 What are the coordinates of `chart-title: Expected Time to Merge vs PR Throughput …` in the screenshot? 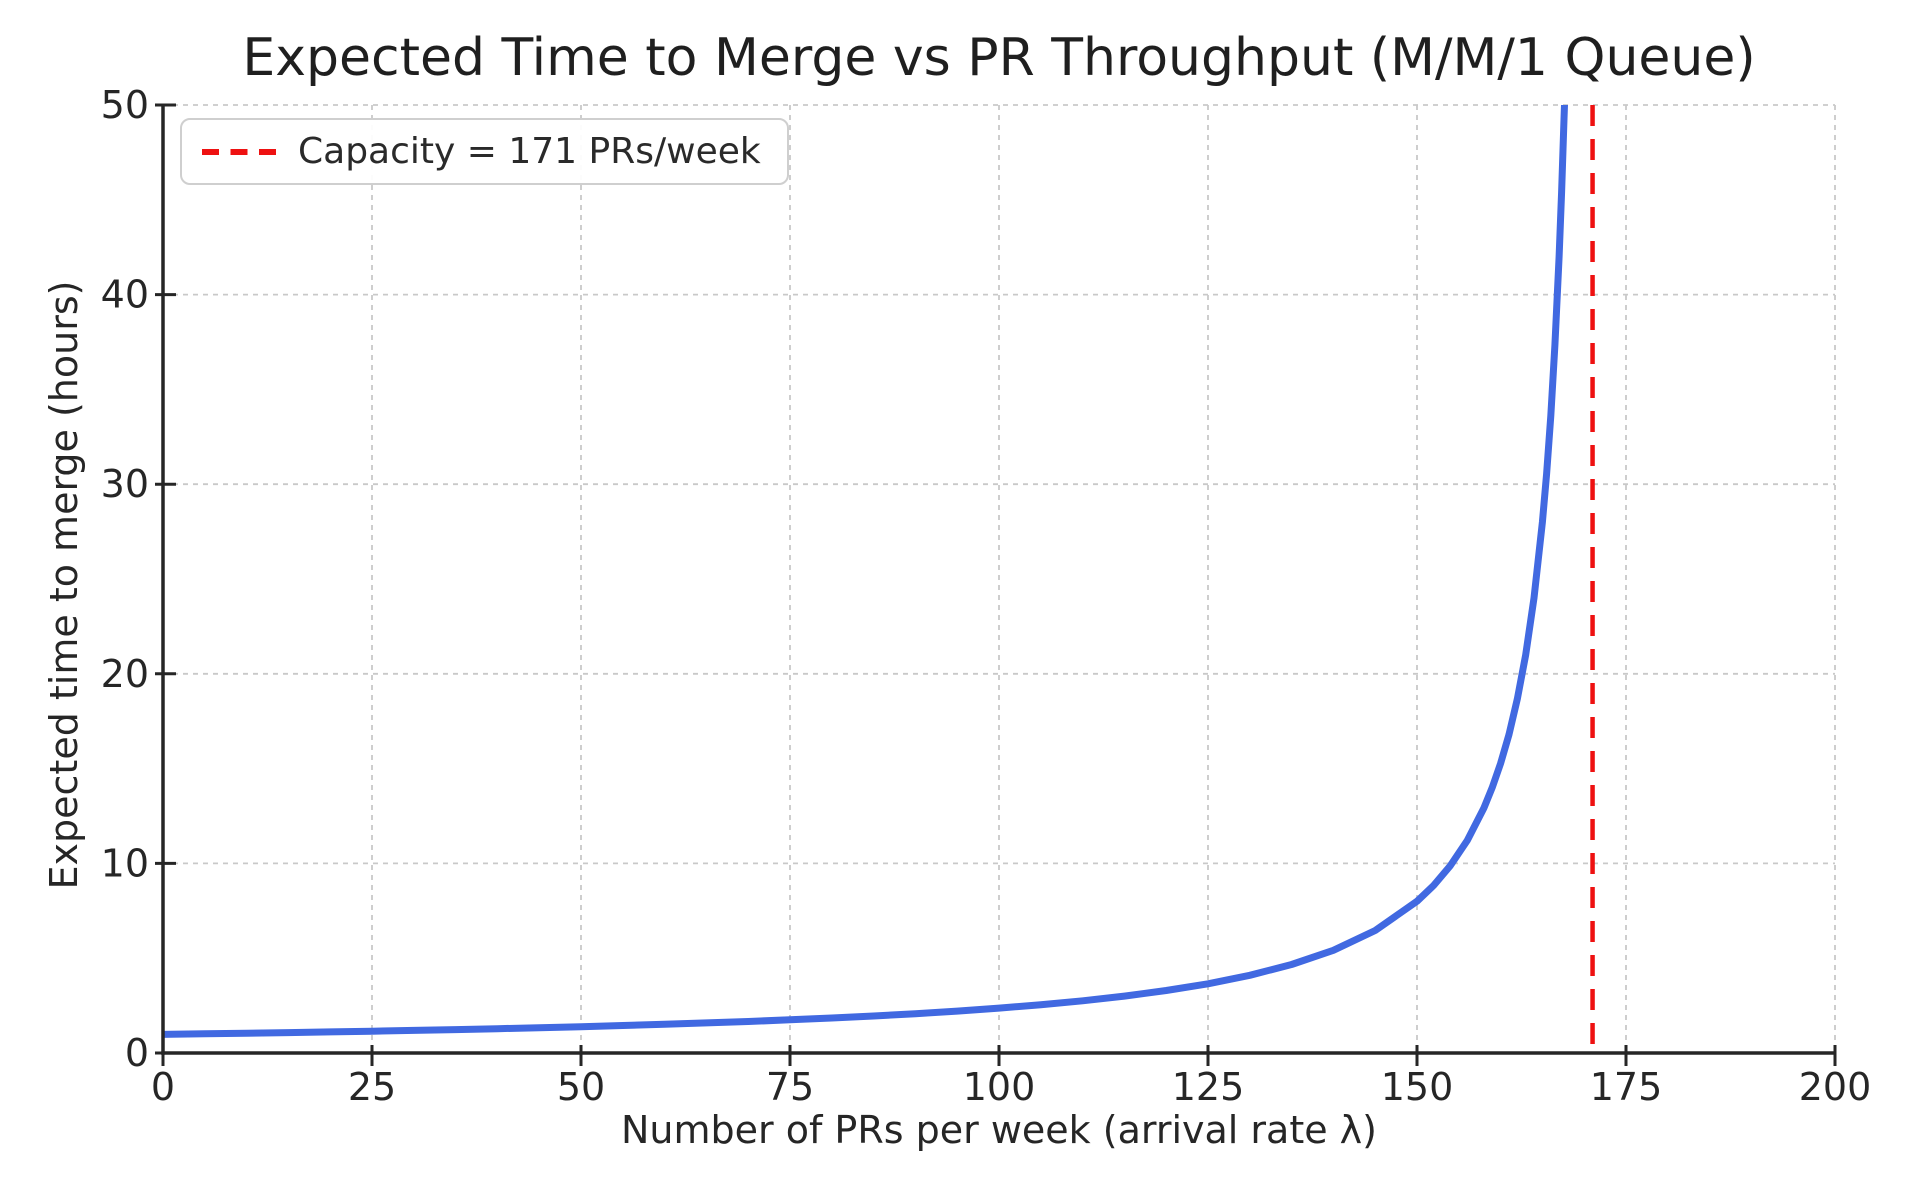 It's located at (999, 58).